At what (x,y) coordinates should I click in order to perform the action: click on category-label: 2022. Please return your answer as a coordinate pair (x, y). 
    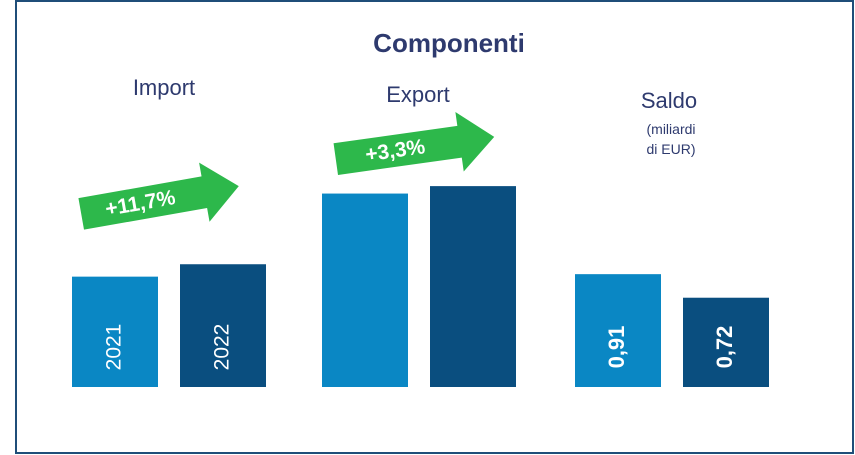
    Looking at the image, I should click on (222, 347).